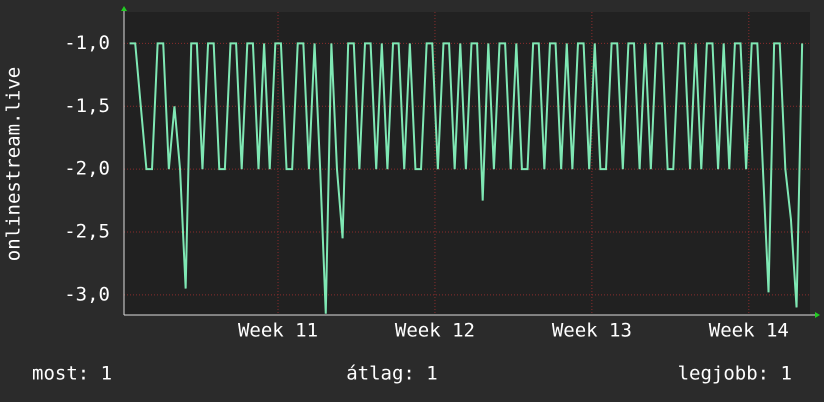  Describe the element at coordinates (72, 374) in the screenshot. I see `footer-stat: most: 1` at that location.